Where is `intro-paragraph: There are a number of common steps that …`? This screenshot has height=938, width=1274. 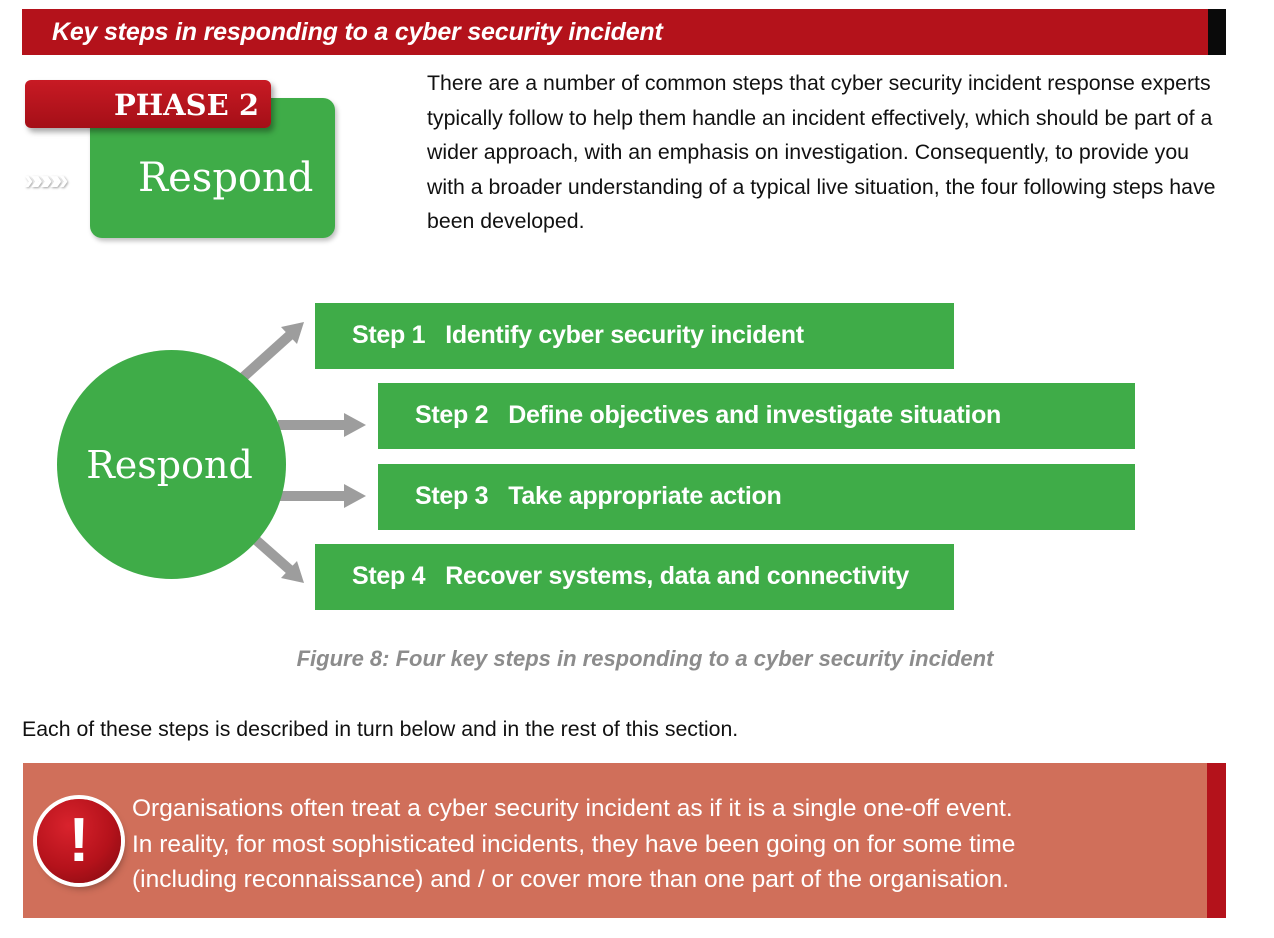 intro-paragraph: There are a number of common steps that … is located at coordinates (821, 152).